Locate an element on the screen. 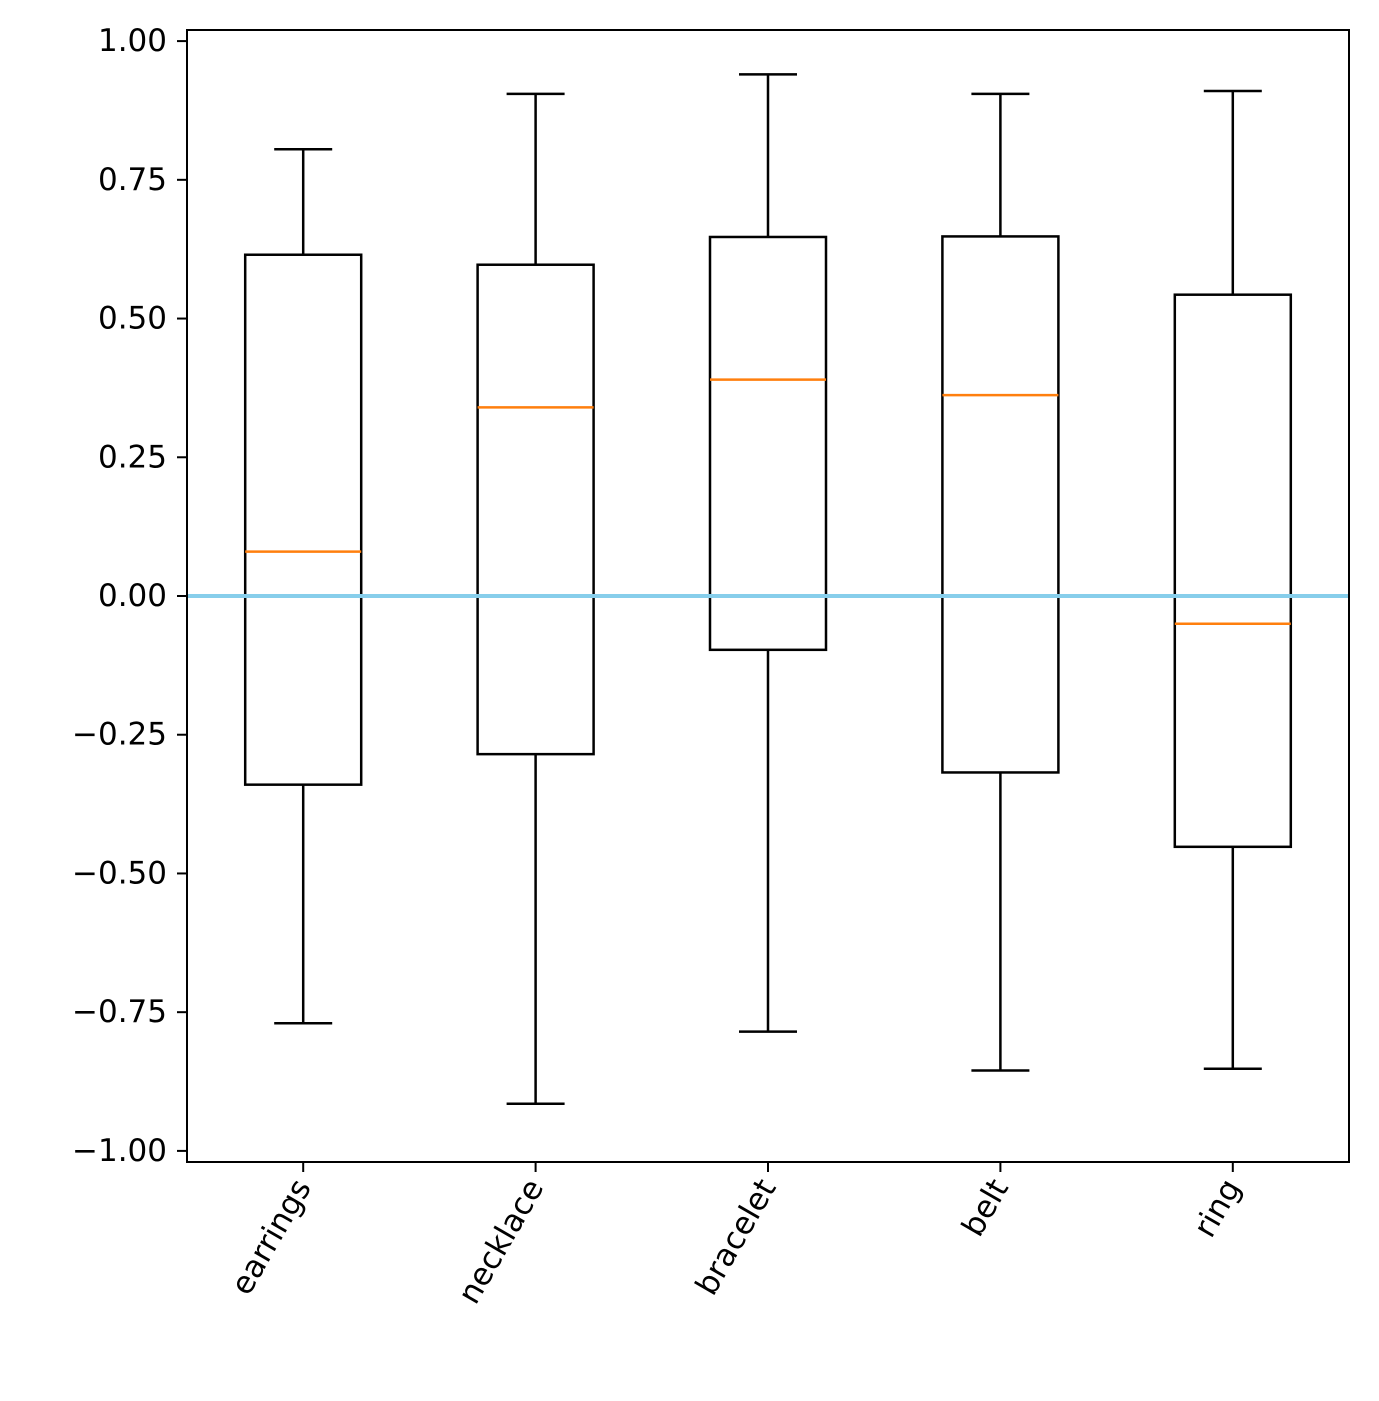  y-tick-label: −0.50 is located at coordinates (119, 873).